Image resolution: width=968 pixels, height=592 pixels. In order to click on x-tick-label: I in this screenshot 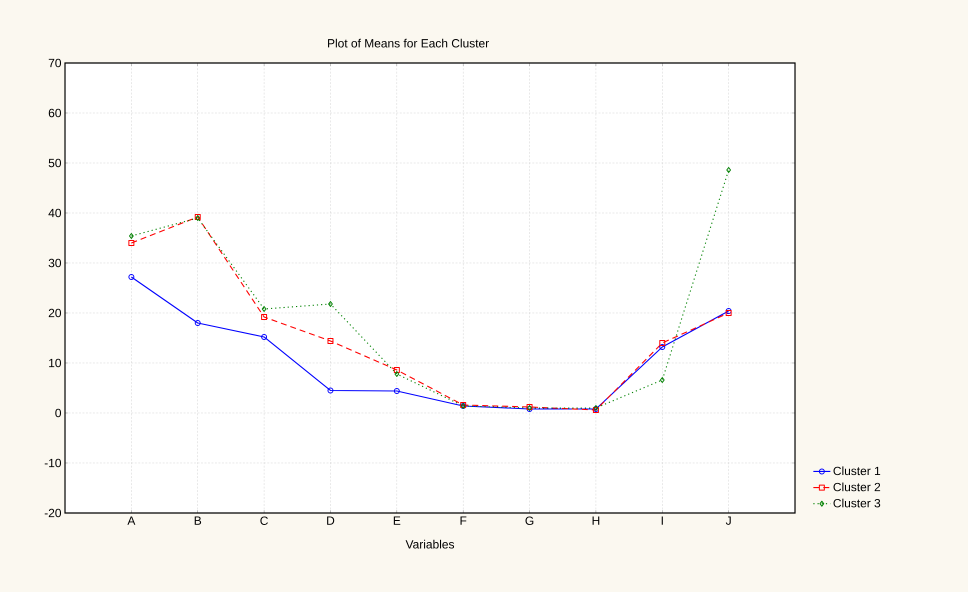, I will do `click(662, 520)`.